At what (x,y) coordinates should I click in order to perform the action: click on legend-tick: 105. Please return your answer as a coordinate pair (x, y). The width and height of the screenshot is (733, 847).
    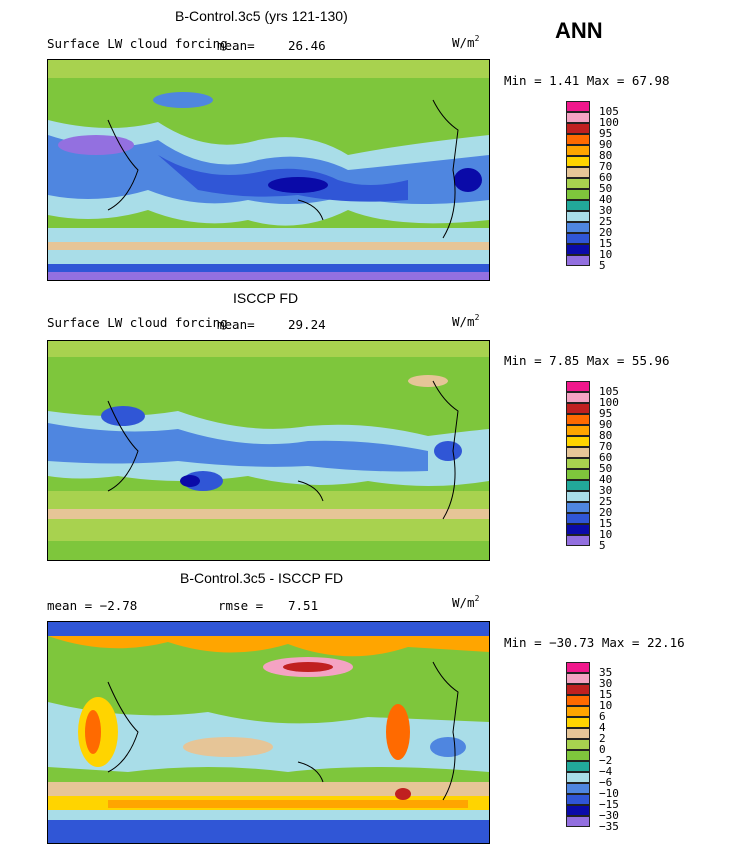
    Looking at the image, I should click on (609, 391).